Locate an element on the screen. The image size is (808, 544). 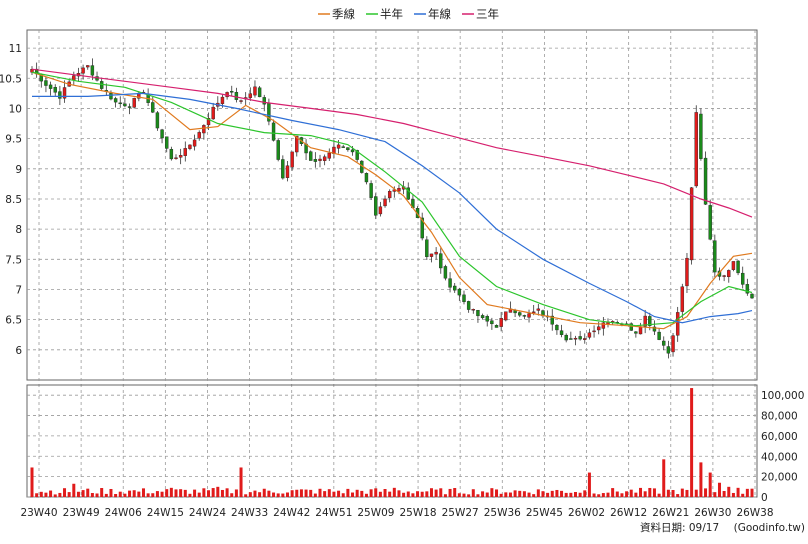
legend-label-1: 半年 is located at coordinates (391, 14).